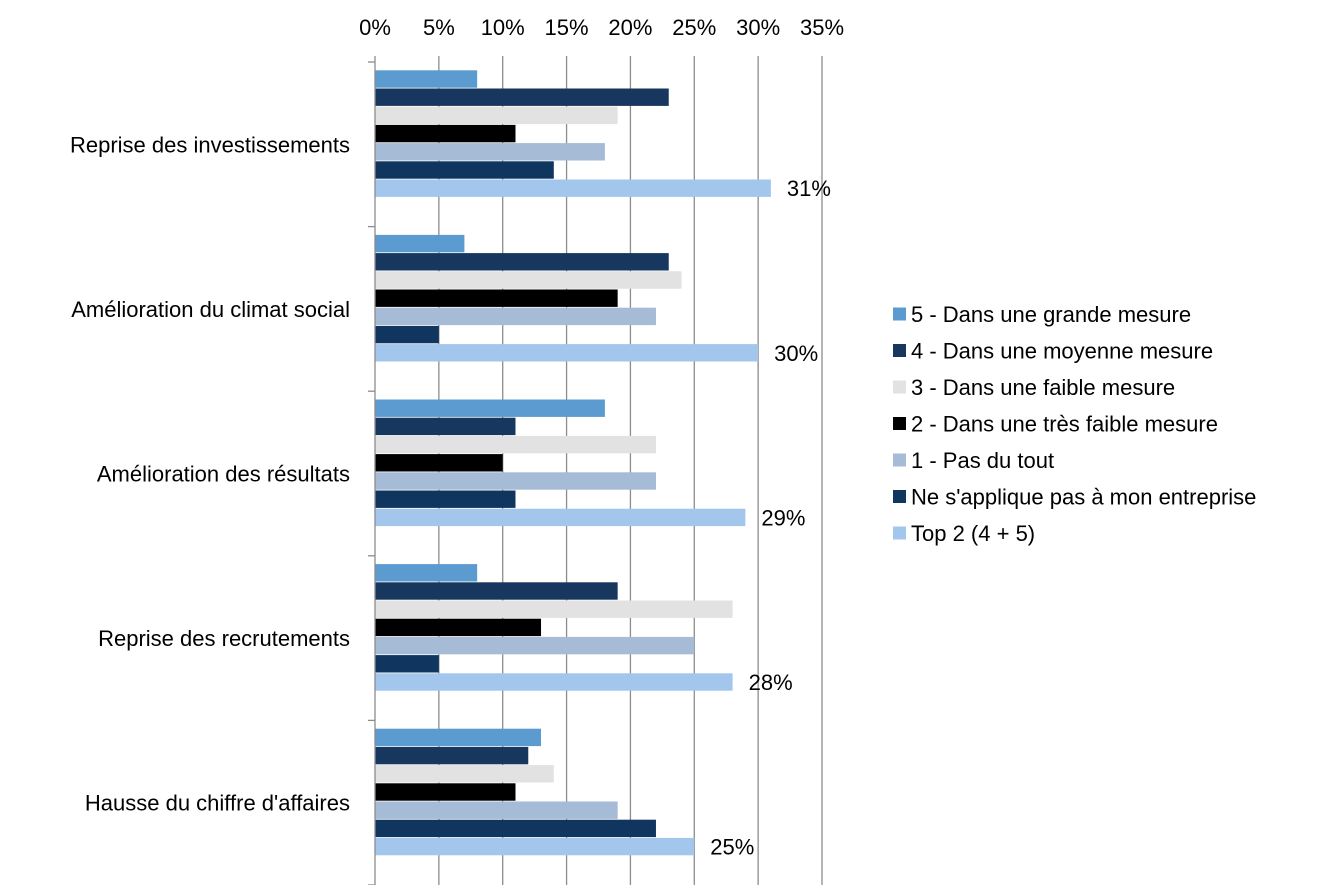 The image size is (1331, 885). What do you see at coordinates (822, 27) in the screenshot?
I see `x-tick-label: 35%` at bounding box center [822, 27].